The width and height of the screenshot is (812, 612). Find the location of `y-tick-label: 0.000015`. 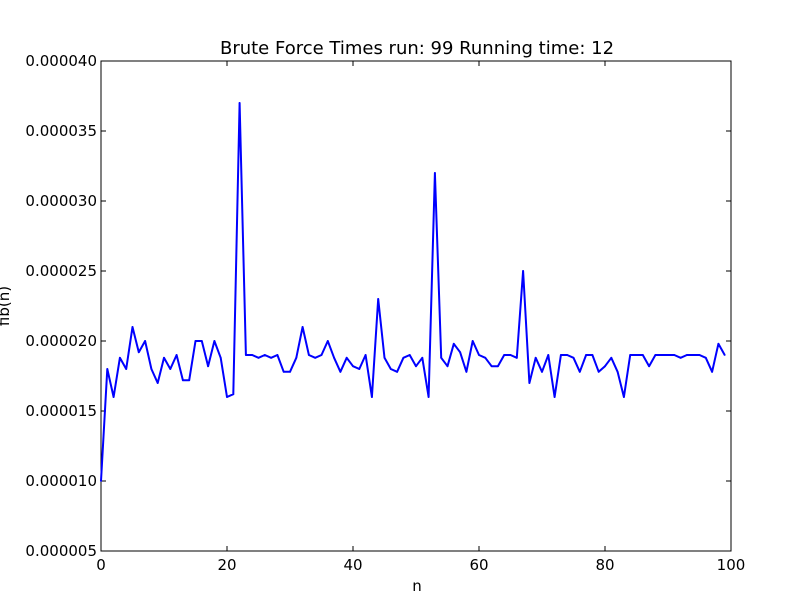

y-tick-label: 0.000015 is located at coordinates (61, 411).